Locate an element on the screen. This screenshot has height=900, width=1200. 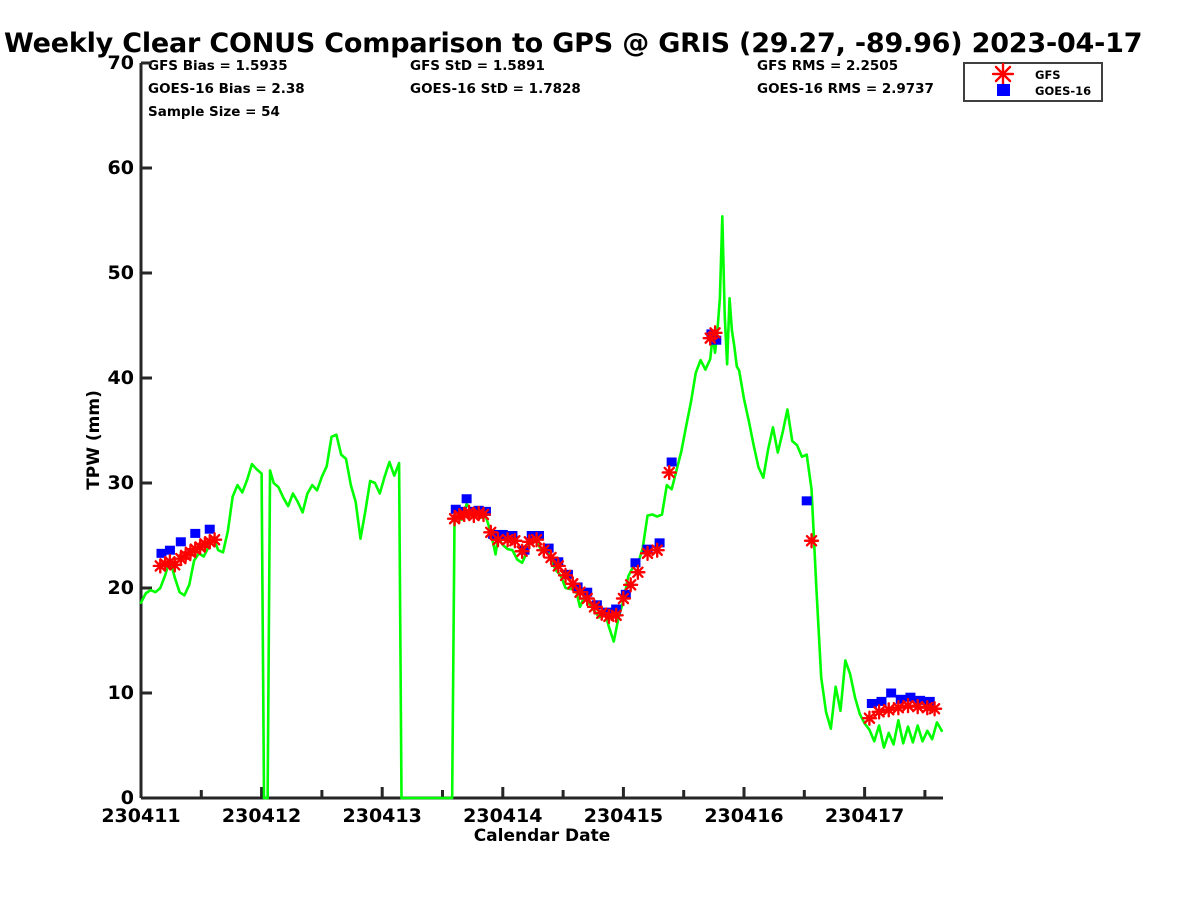
x-tick-230416: 230416 is located at coordinates (744, 816).